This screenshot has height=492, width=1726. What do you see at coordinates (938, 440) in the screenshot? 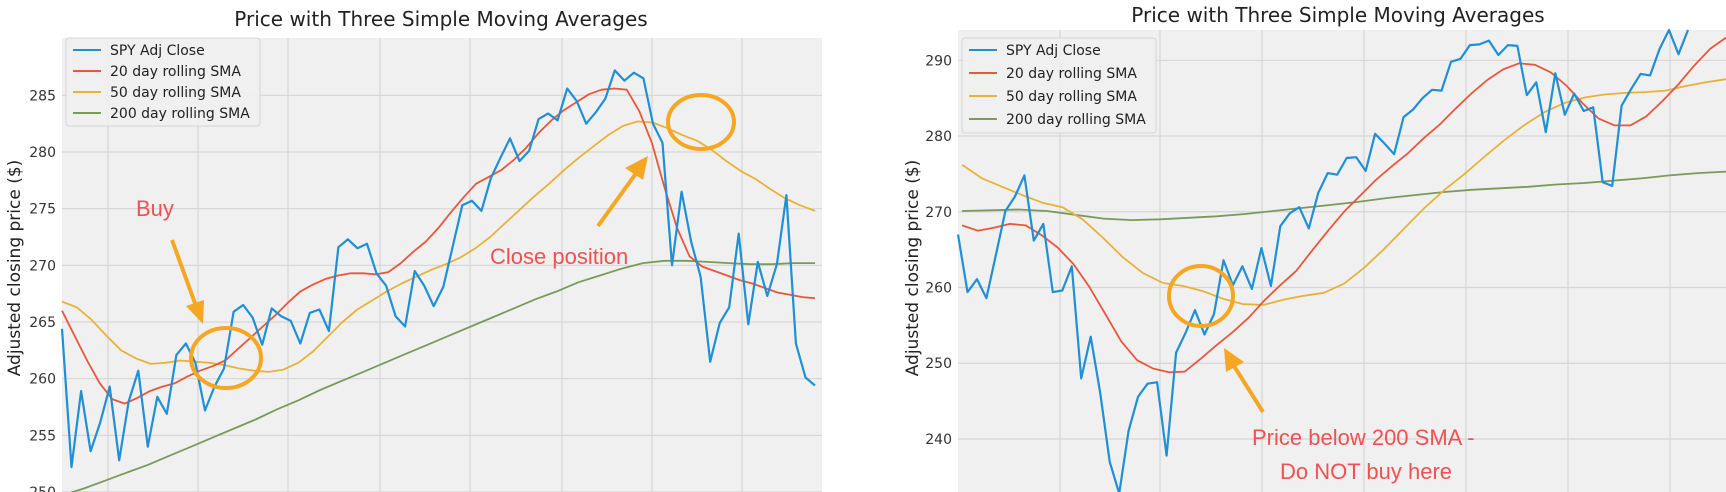
I see `y-tick-label: 240` at bounding box center [938, 440].